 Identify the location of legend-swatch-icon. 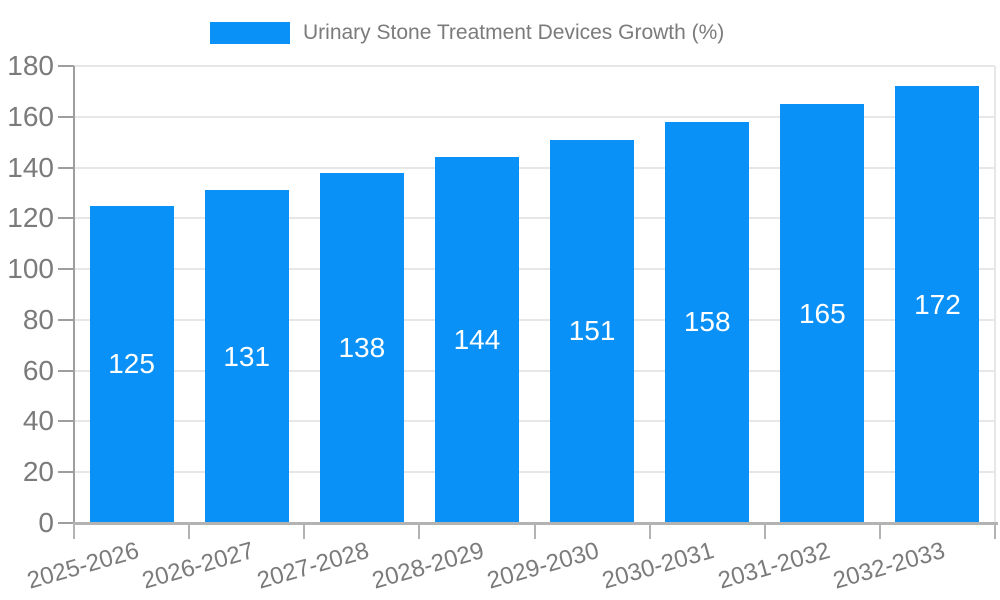
(250, 33).